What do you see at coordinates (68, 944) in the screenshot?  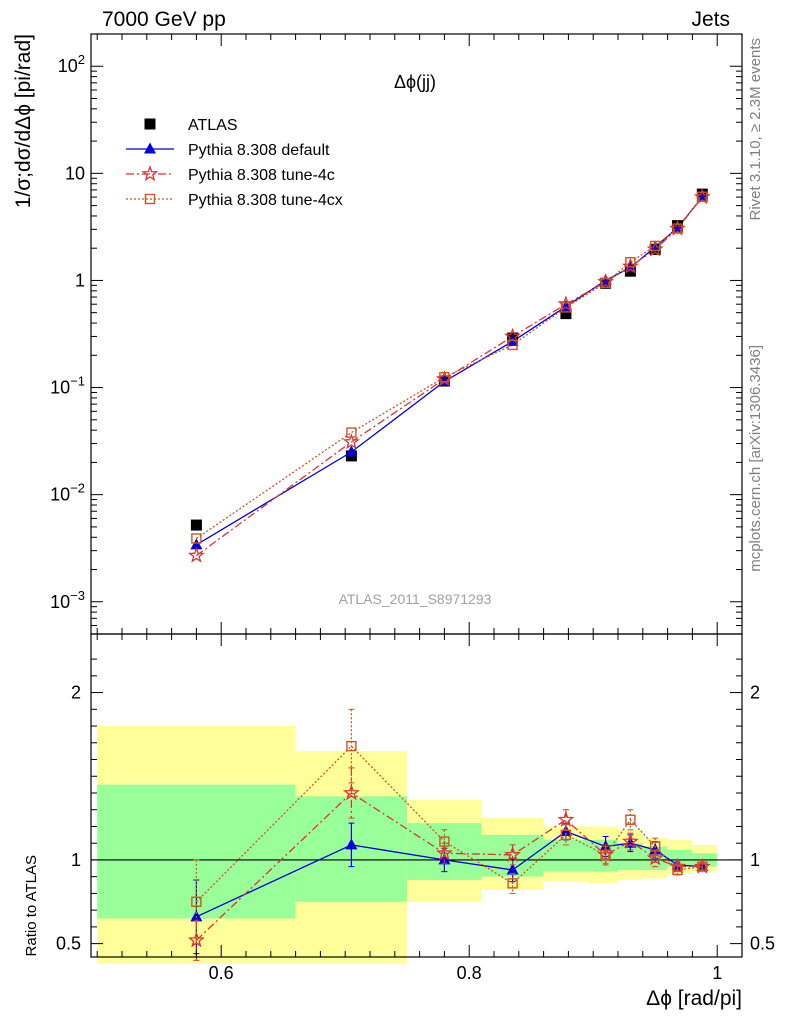 I see `ratio-ytick-label: 0.5` at bounding box center [68, 944].